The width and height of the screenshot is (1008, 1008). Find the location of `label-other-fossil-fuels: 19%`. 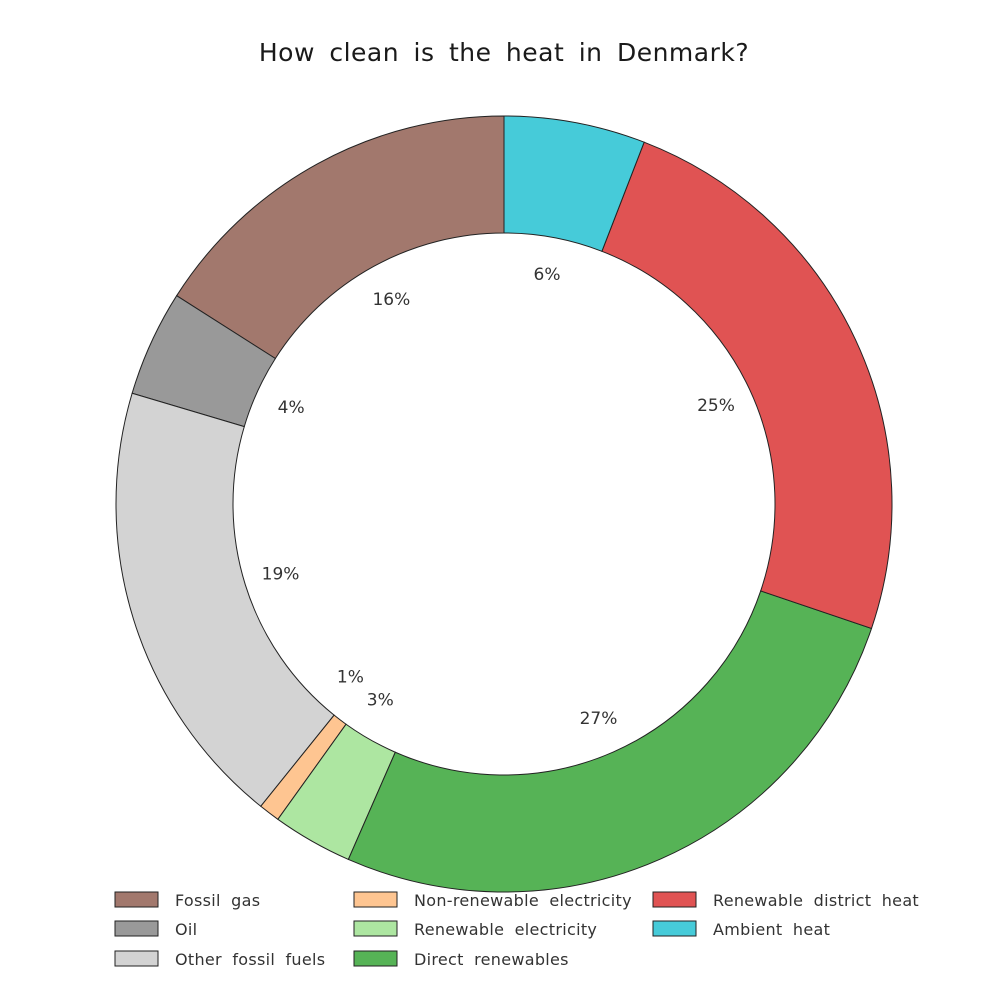

label-other-fossil-fuels: 19% is located at coordinates (281, 575).